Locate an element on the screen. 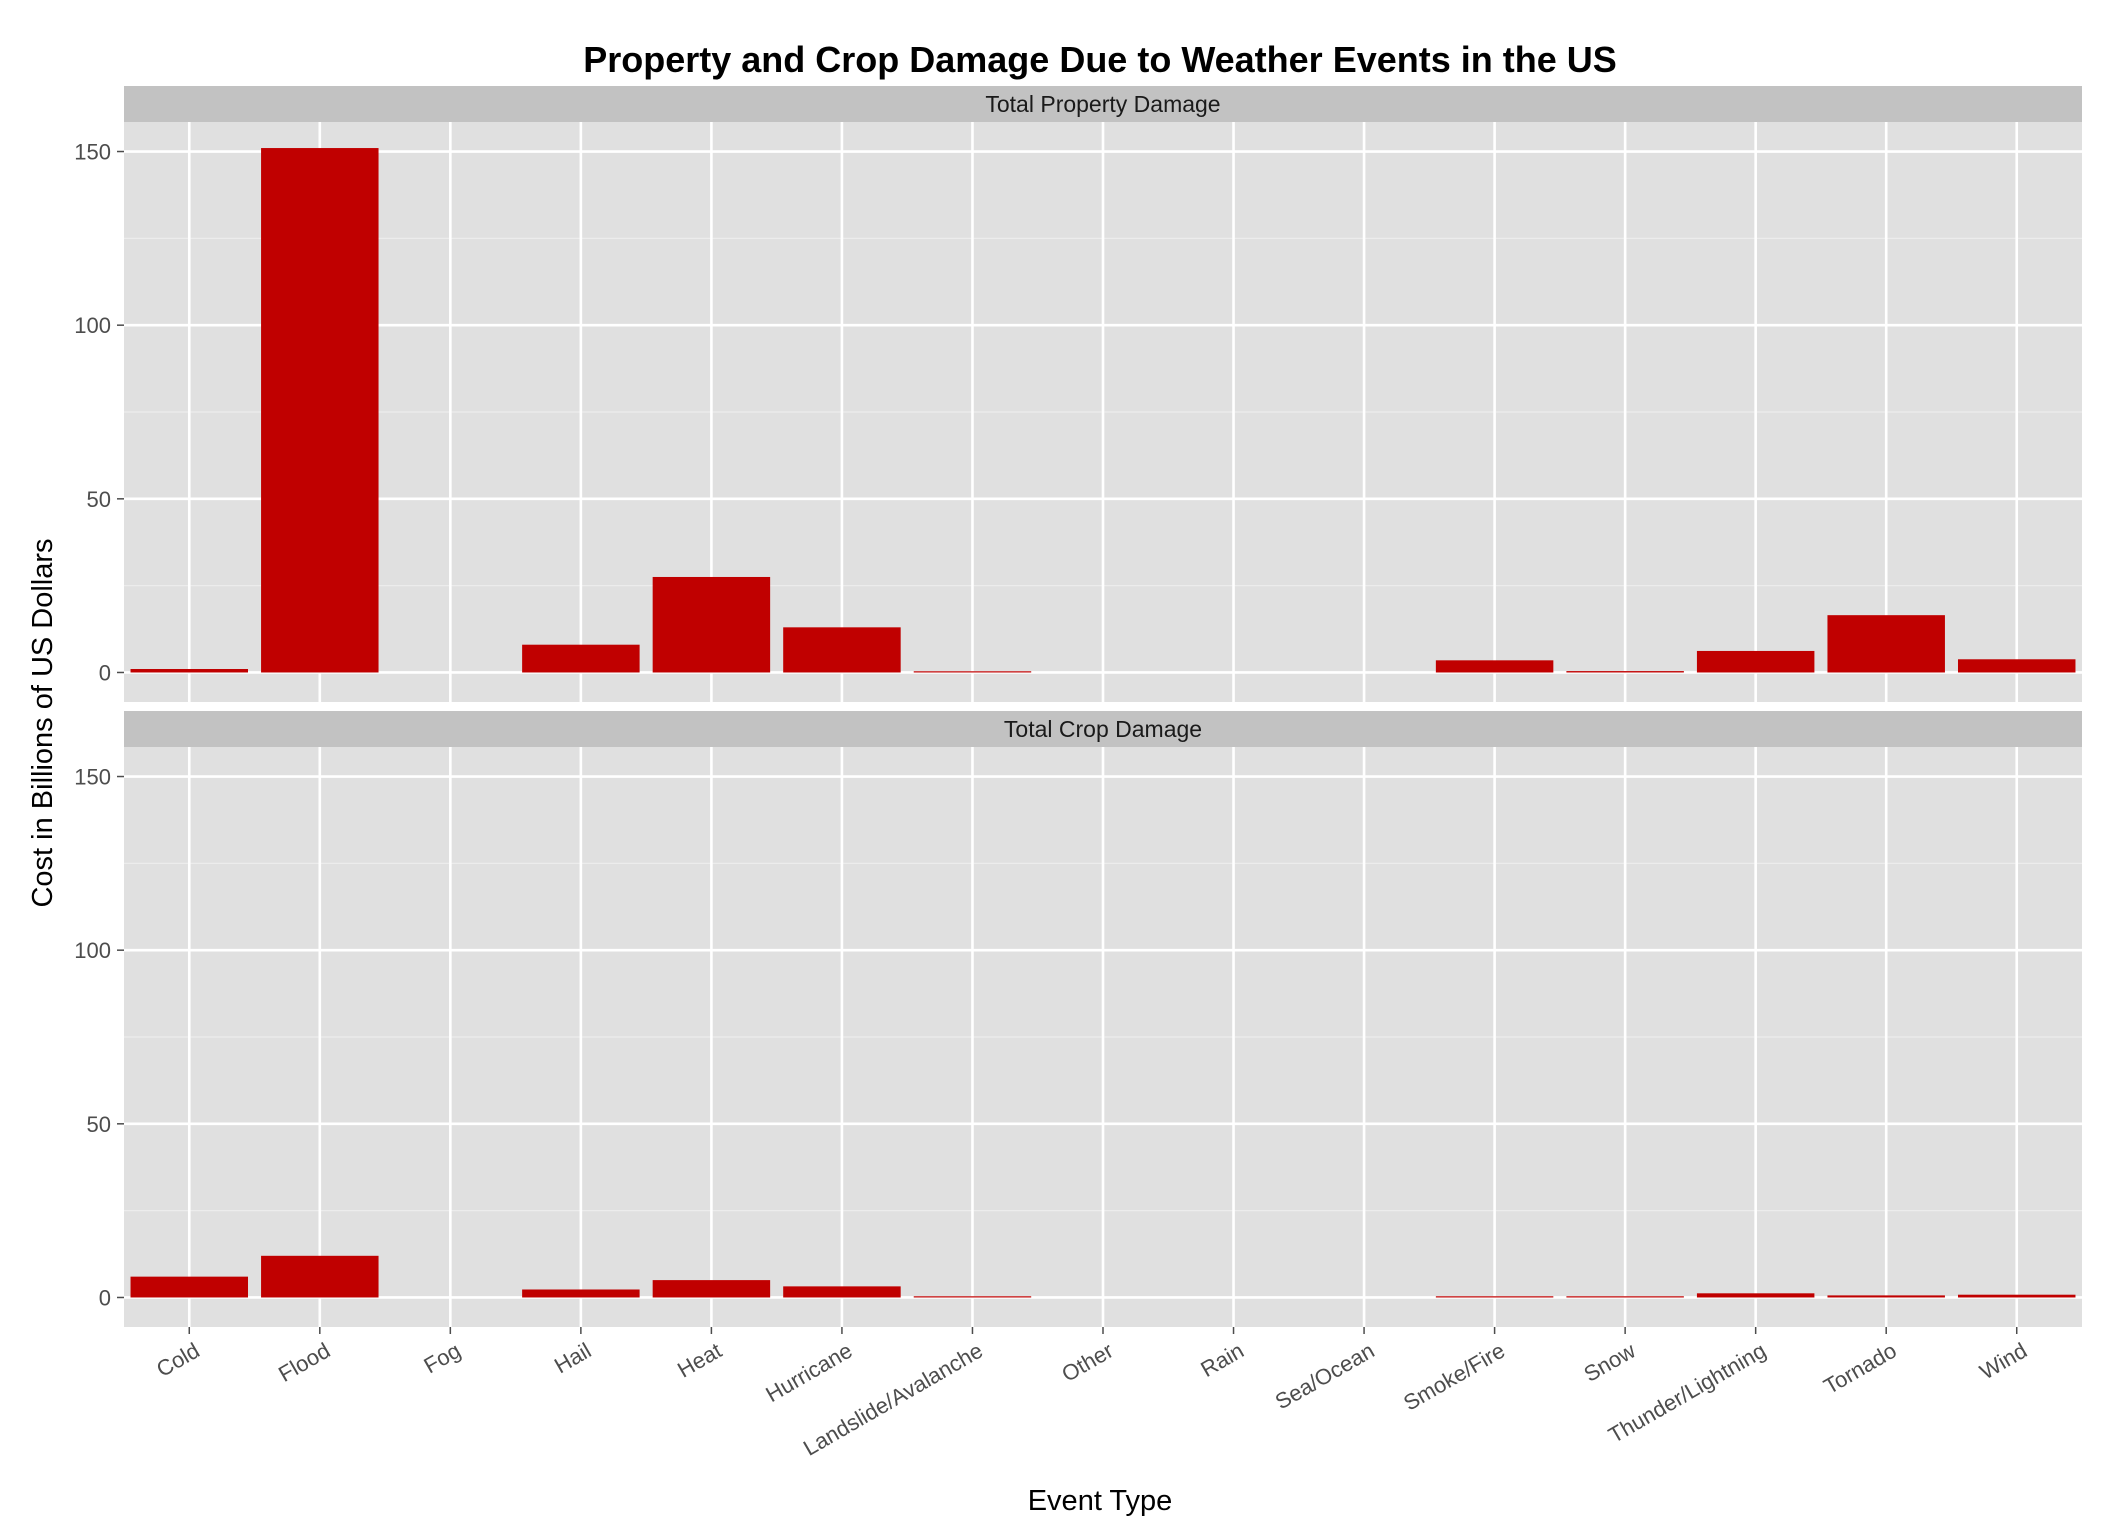 This screenshot has width=2112, height=1536. facet-strip-label: Total Property Damage is located at coordinates (1102, 104).